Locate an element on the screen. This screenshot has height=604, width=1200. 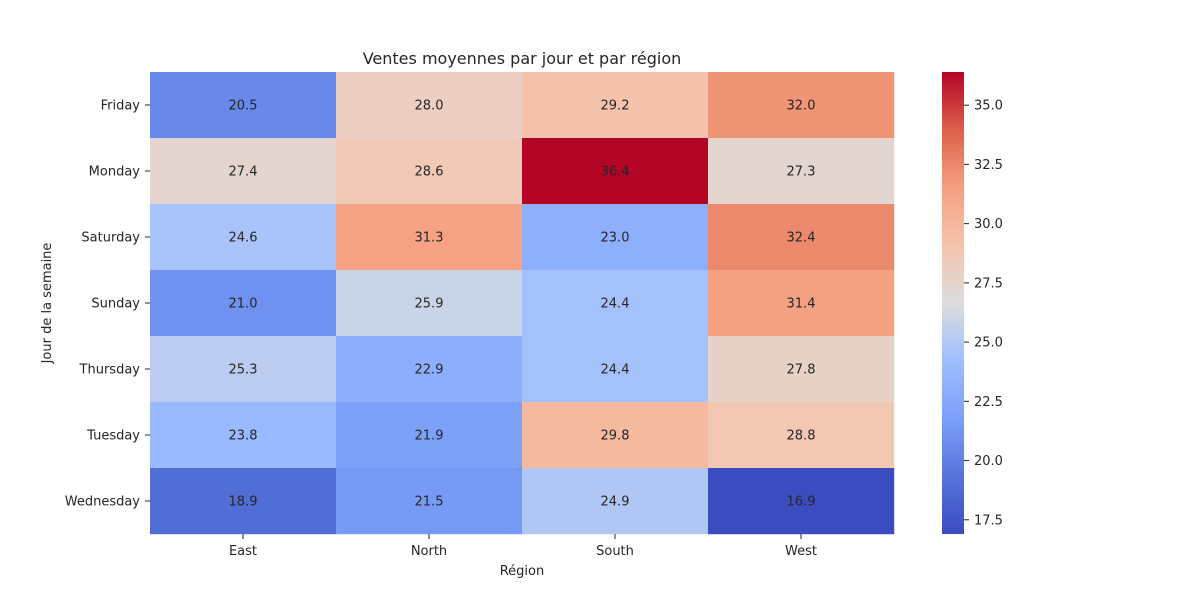
cell-value-label: 25.3 is located at coordinates (243, 370).